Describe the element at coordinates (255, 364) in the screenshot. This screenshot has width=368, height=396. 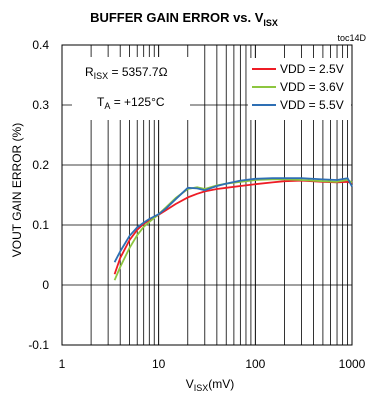
I see `x-tick-label: 100` at that location.